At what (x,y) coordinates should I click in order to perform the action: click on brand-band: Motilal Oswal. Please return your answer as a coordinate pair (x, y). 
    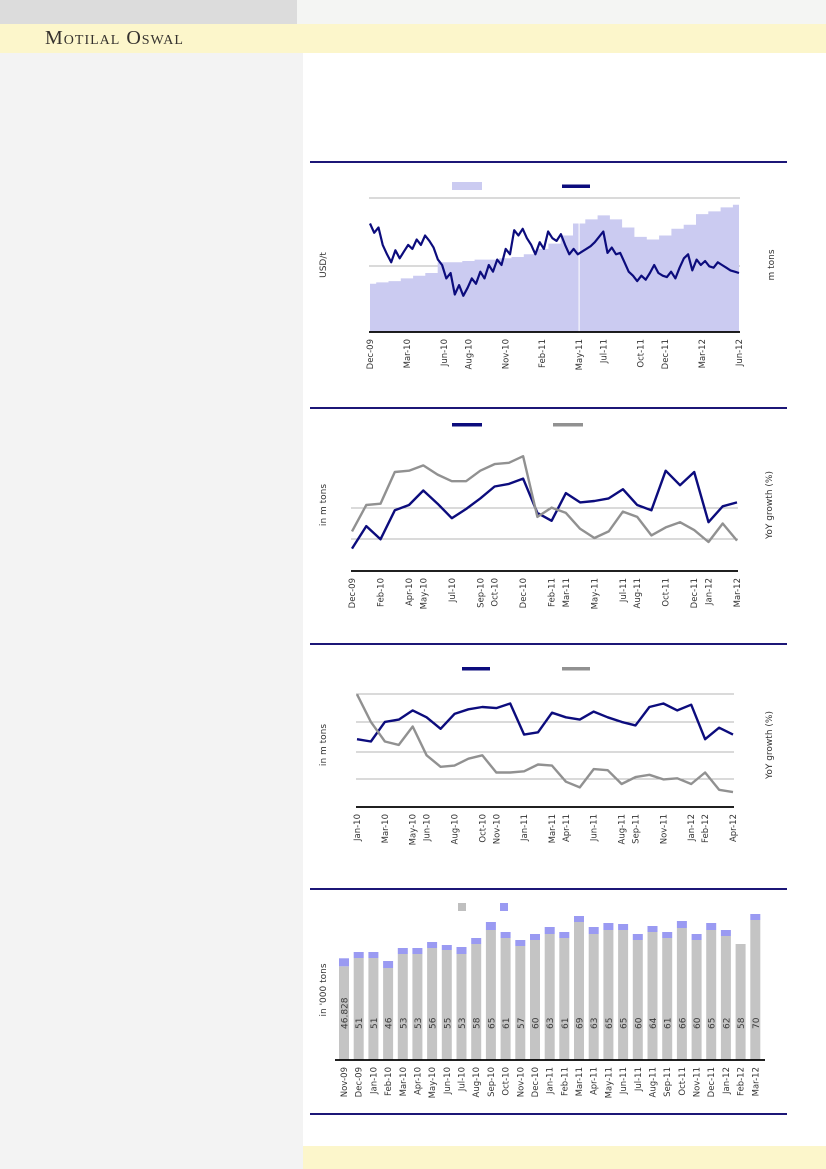
    Looking at the image, I should click on (413, 38).